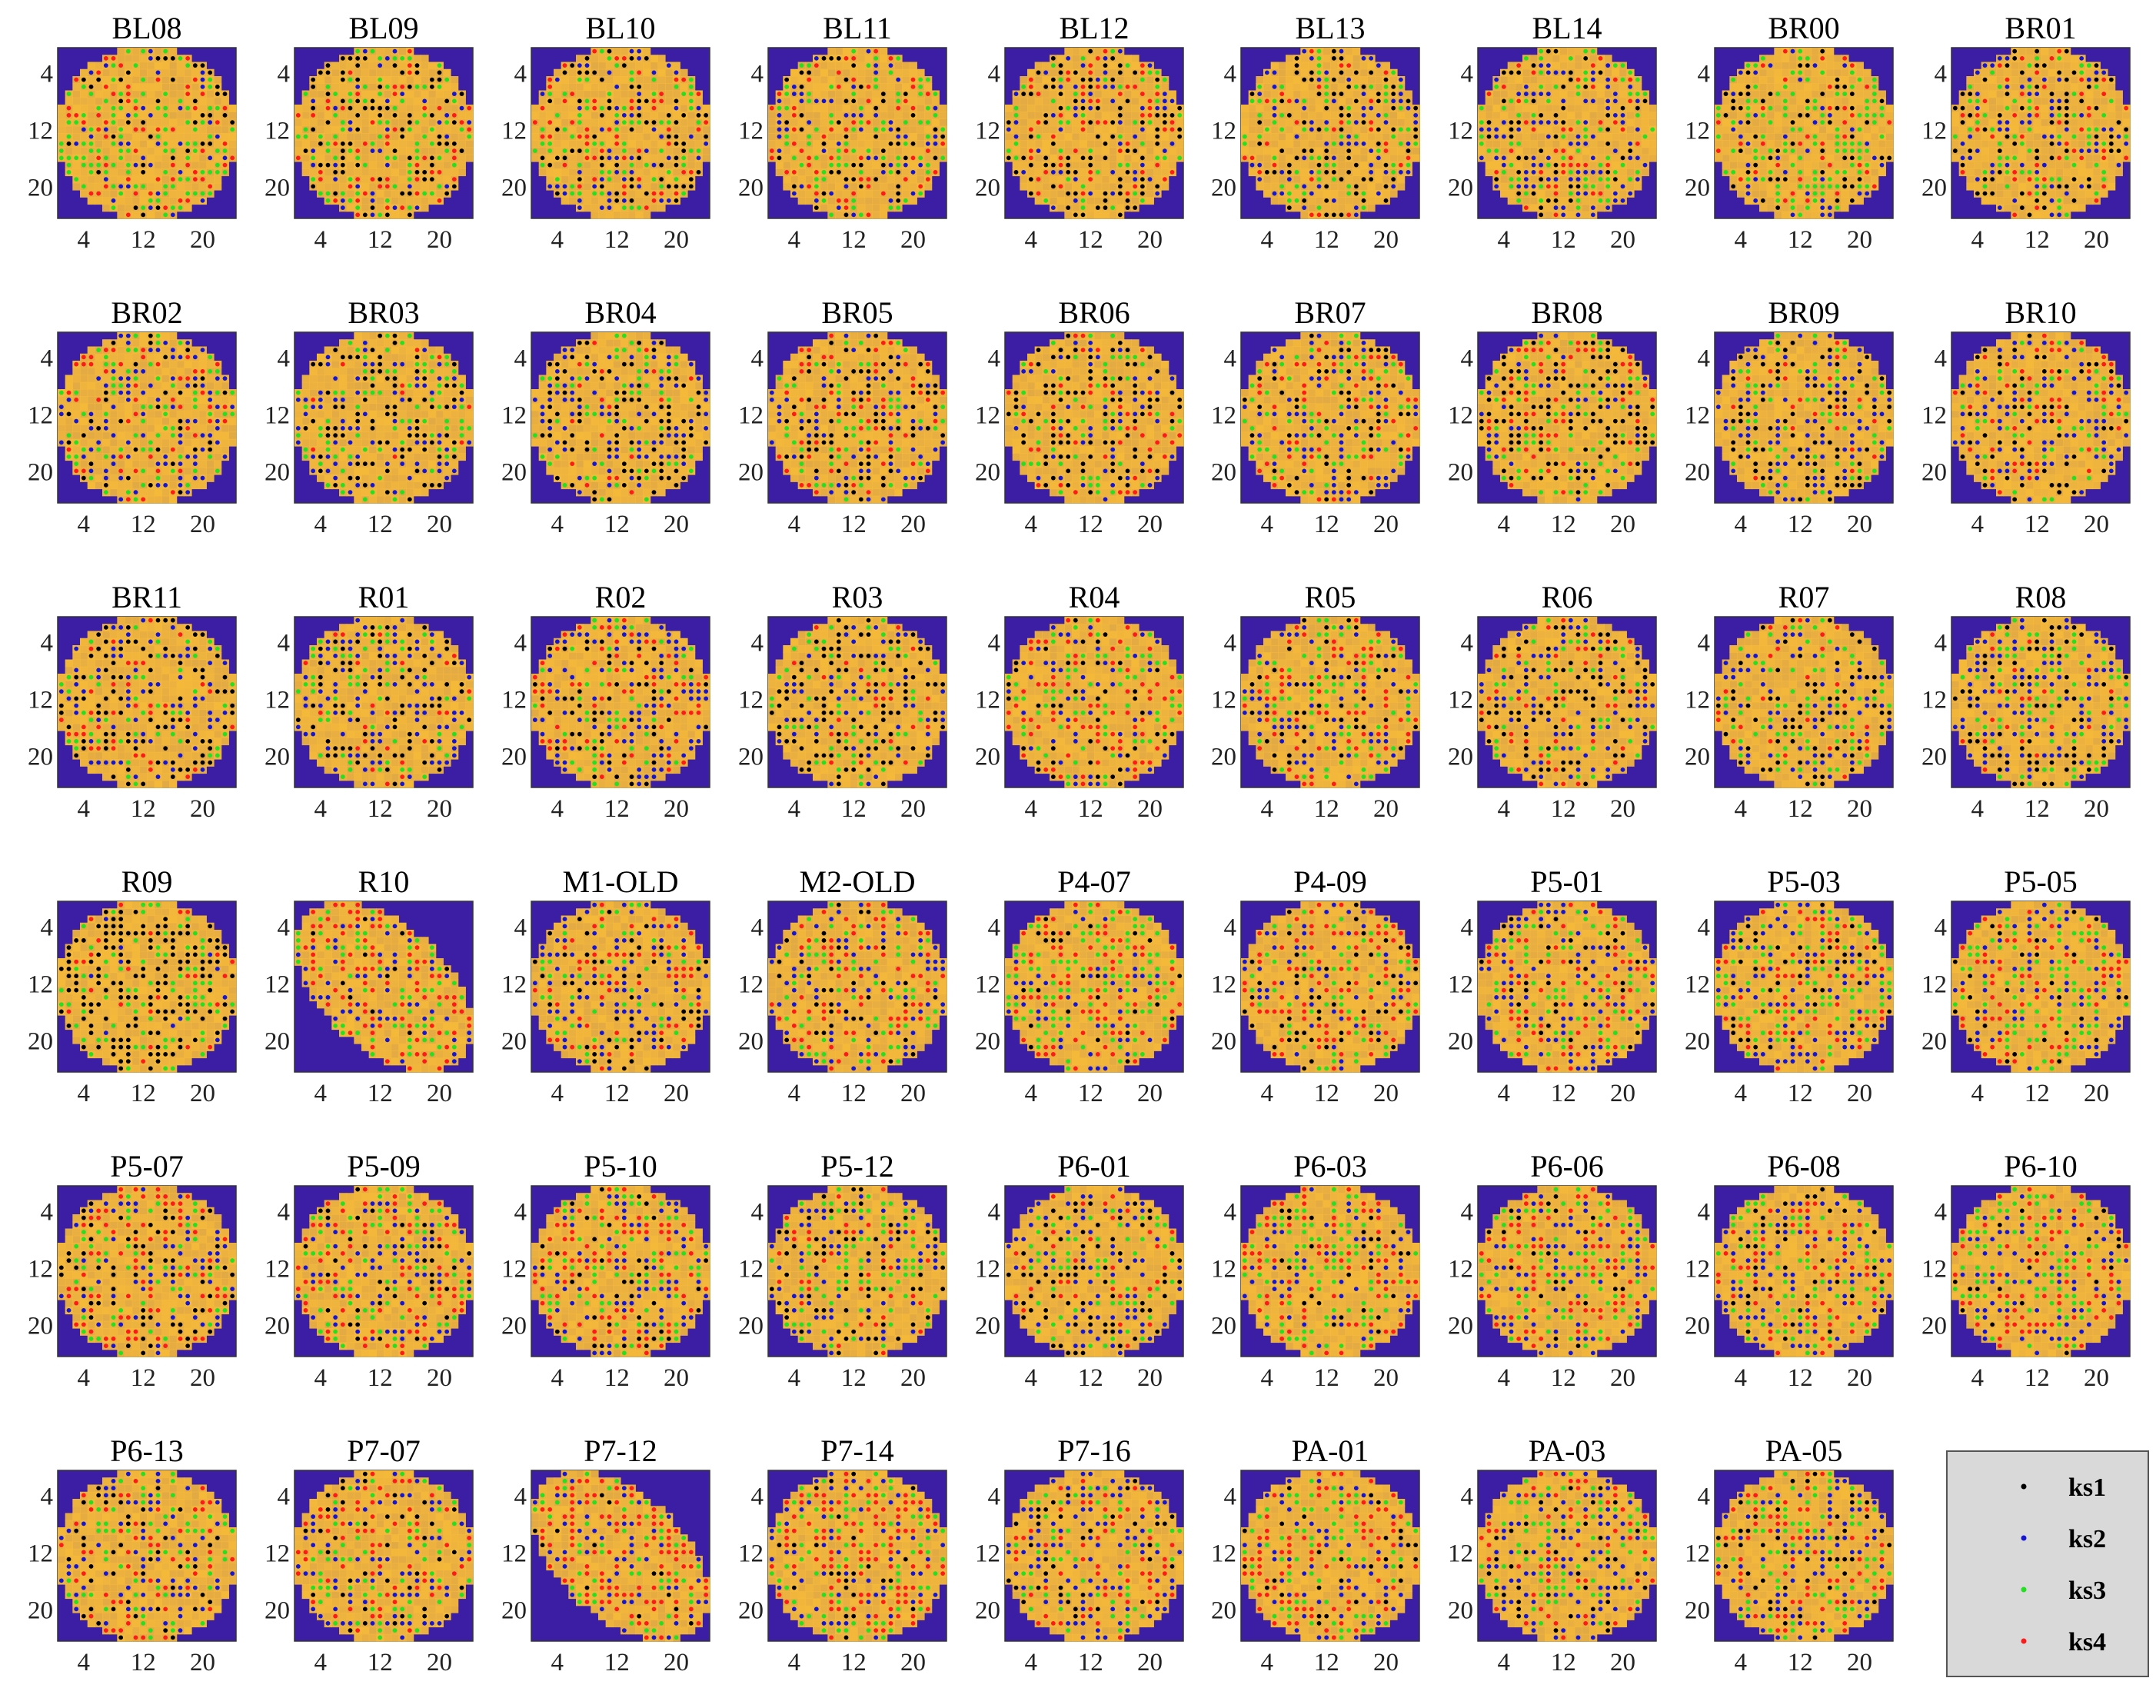 Image resolution: width=2156 pixels, height=1708 pixels. What do you see at coordinates (47, 74) in the screenshot?
I see `y-tick-label: 4` at bounding box center [47, 74].